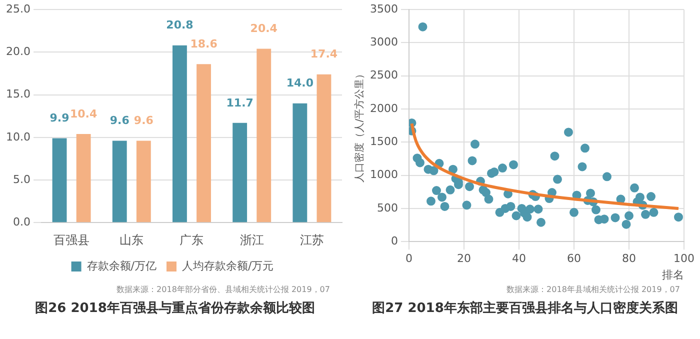 This screenshot has width=700, height=339. Describe the element at coordinates (59, 118) in the screenshot. I see `data-label: 9.9` at that location.